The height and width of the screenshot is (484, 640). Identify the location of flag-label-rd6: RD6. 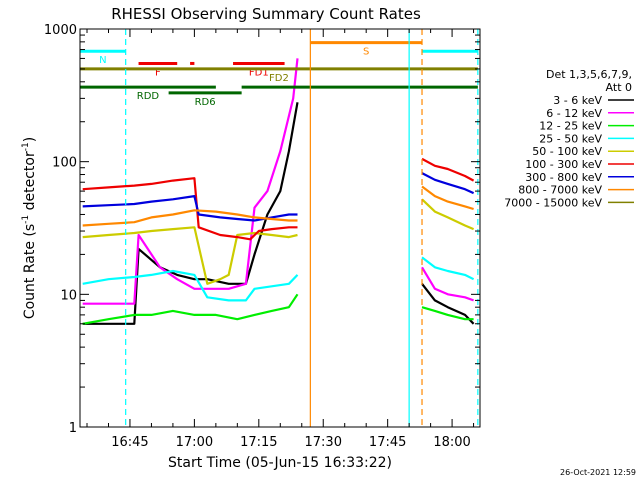
(205, 102).